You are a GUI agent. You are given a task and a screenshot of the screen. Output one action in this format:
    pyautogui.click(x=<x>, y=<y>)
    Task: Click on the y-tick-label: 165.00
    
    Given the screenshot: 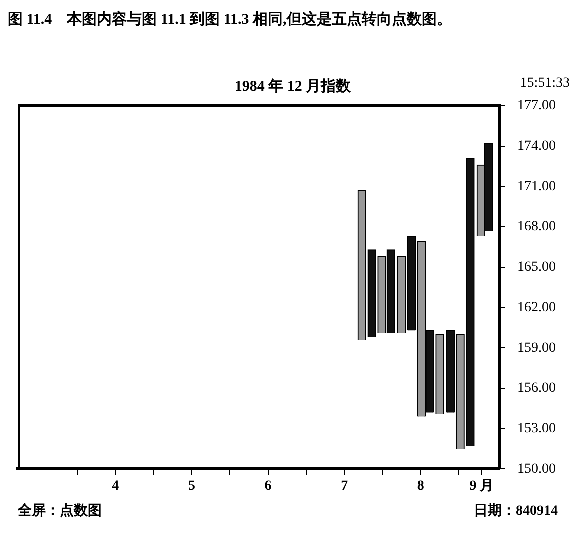 What is the action you would take?
    pyautogui.click(x=537, y=268)
    